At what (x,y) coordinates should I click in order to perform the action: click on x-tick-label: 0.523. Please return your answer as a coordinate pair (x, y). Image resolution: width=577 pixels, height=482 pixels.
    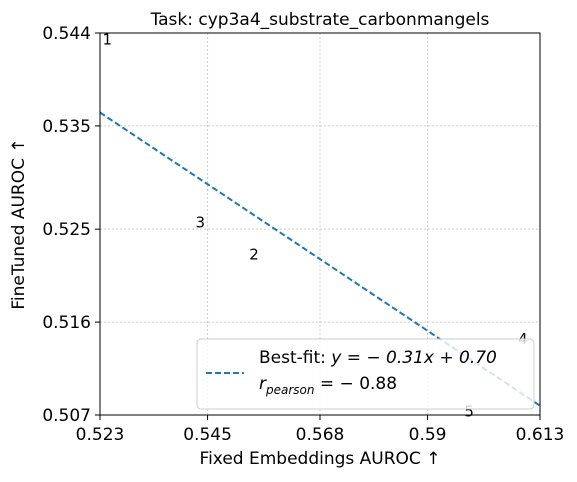
    Looking at the image, I should click on (100, 435).